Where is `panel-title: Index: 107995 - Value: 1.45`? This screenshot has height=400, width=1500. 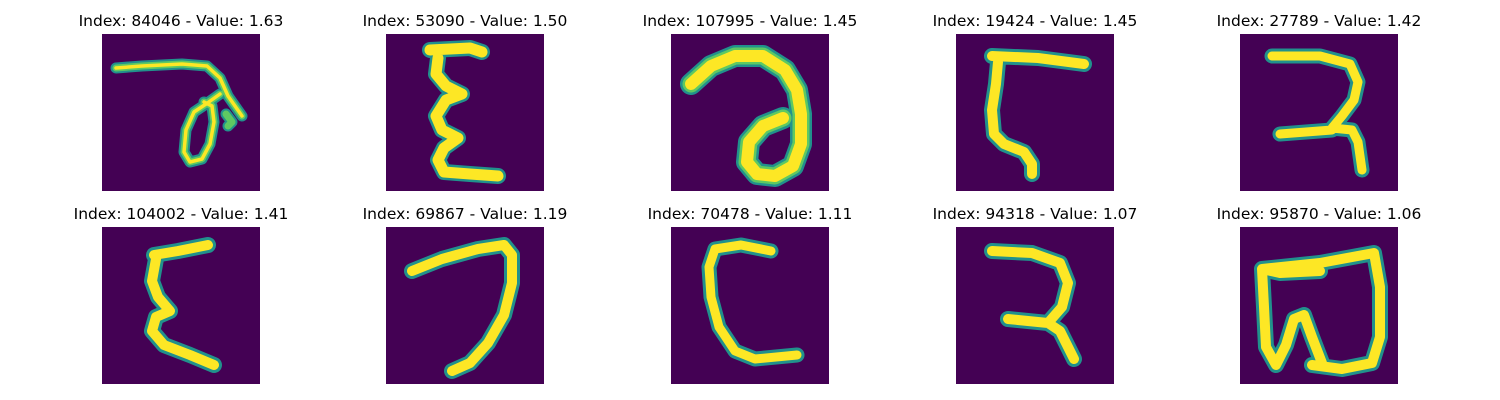 panel-title: Index: 107995 - Value: 1.45 is located at coordinates (750, 21).